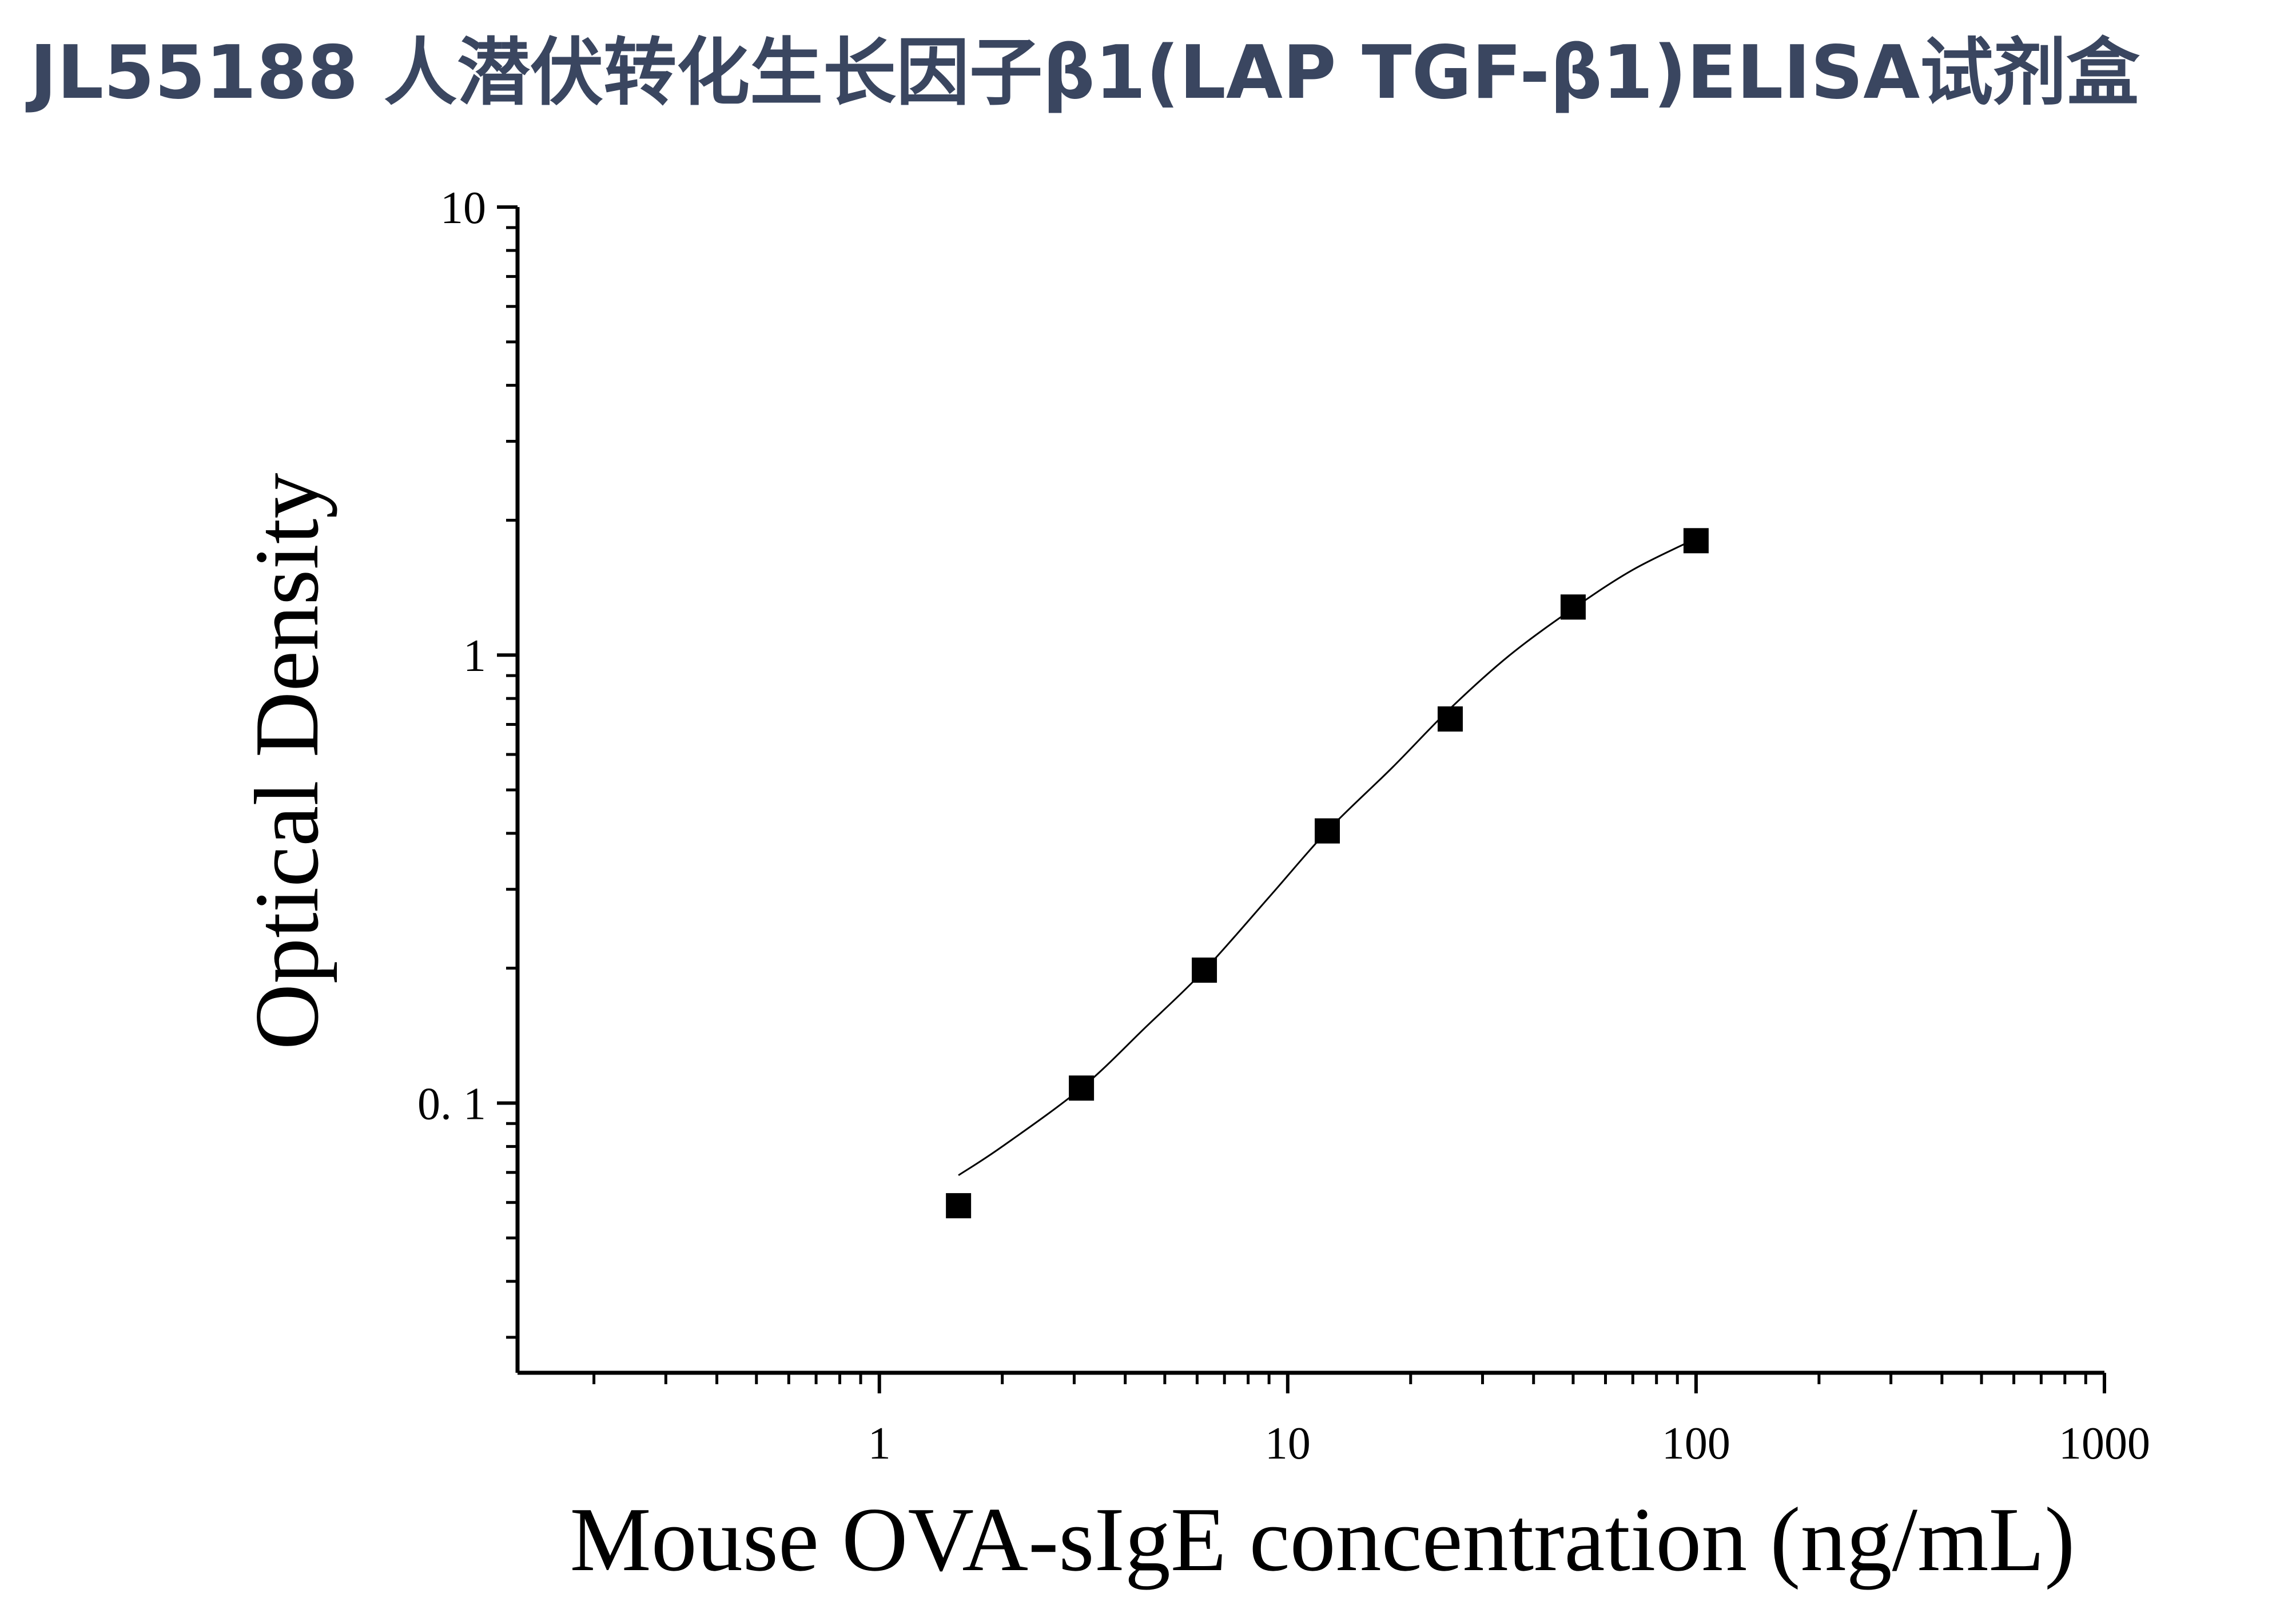 Image resolution: width=2296 pixels, height=1605 pixels. What do you see at coordinates (1322, 1539) in the screenshot?
I see `x-axis-label: Mouse OVA-sIgE concentration (ng/mL)` at bounding box center [1322, 1539].